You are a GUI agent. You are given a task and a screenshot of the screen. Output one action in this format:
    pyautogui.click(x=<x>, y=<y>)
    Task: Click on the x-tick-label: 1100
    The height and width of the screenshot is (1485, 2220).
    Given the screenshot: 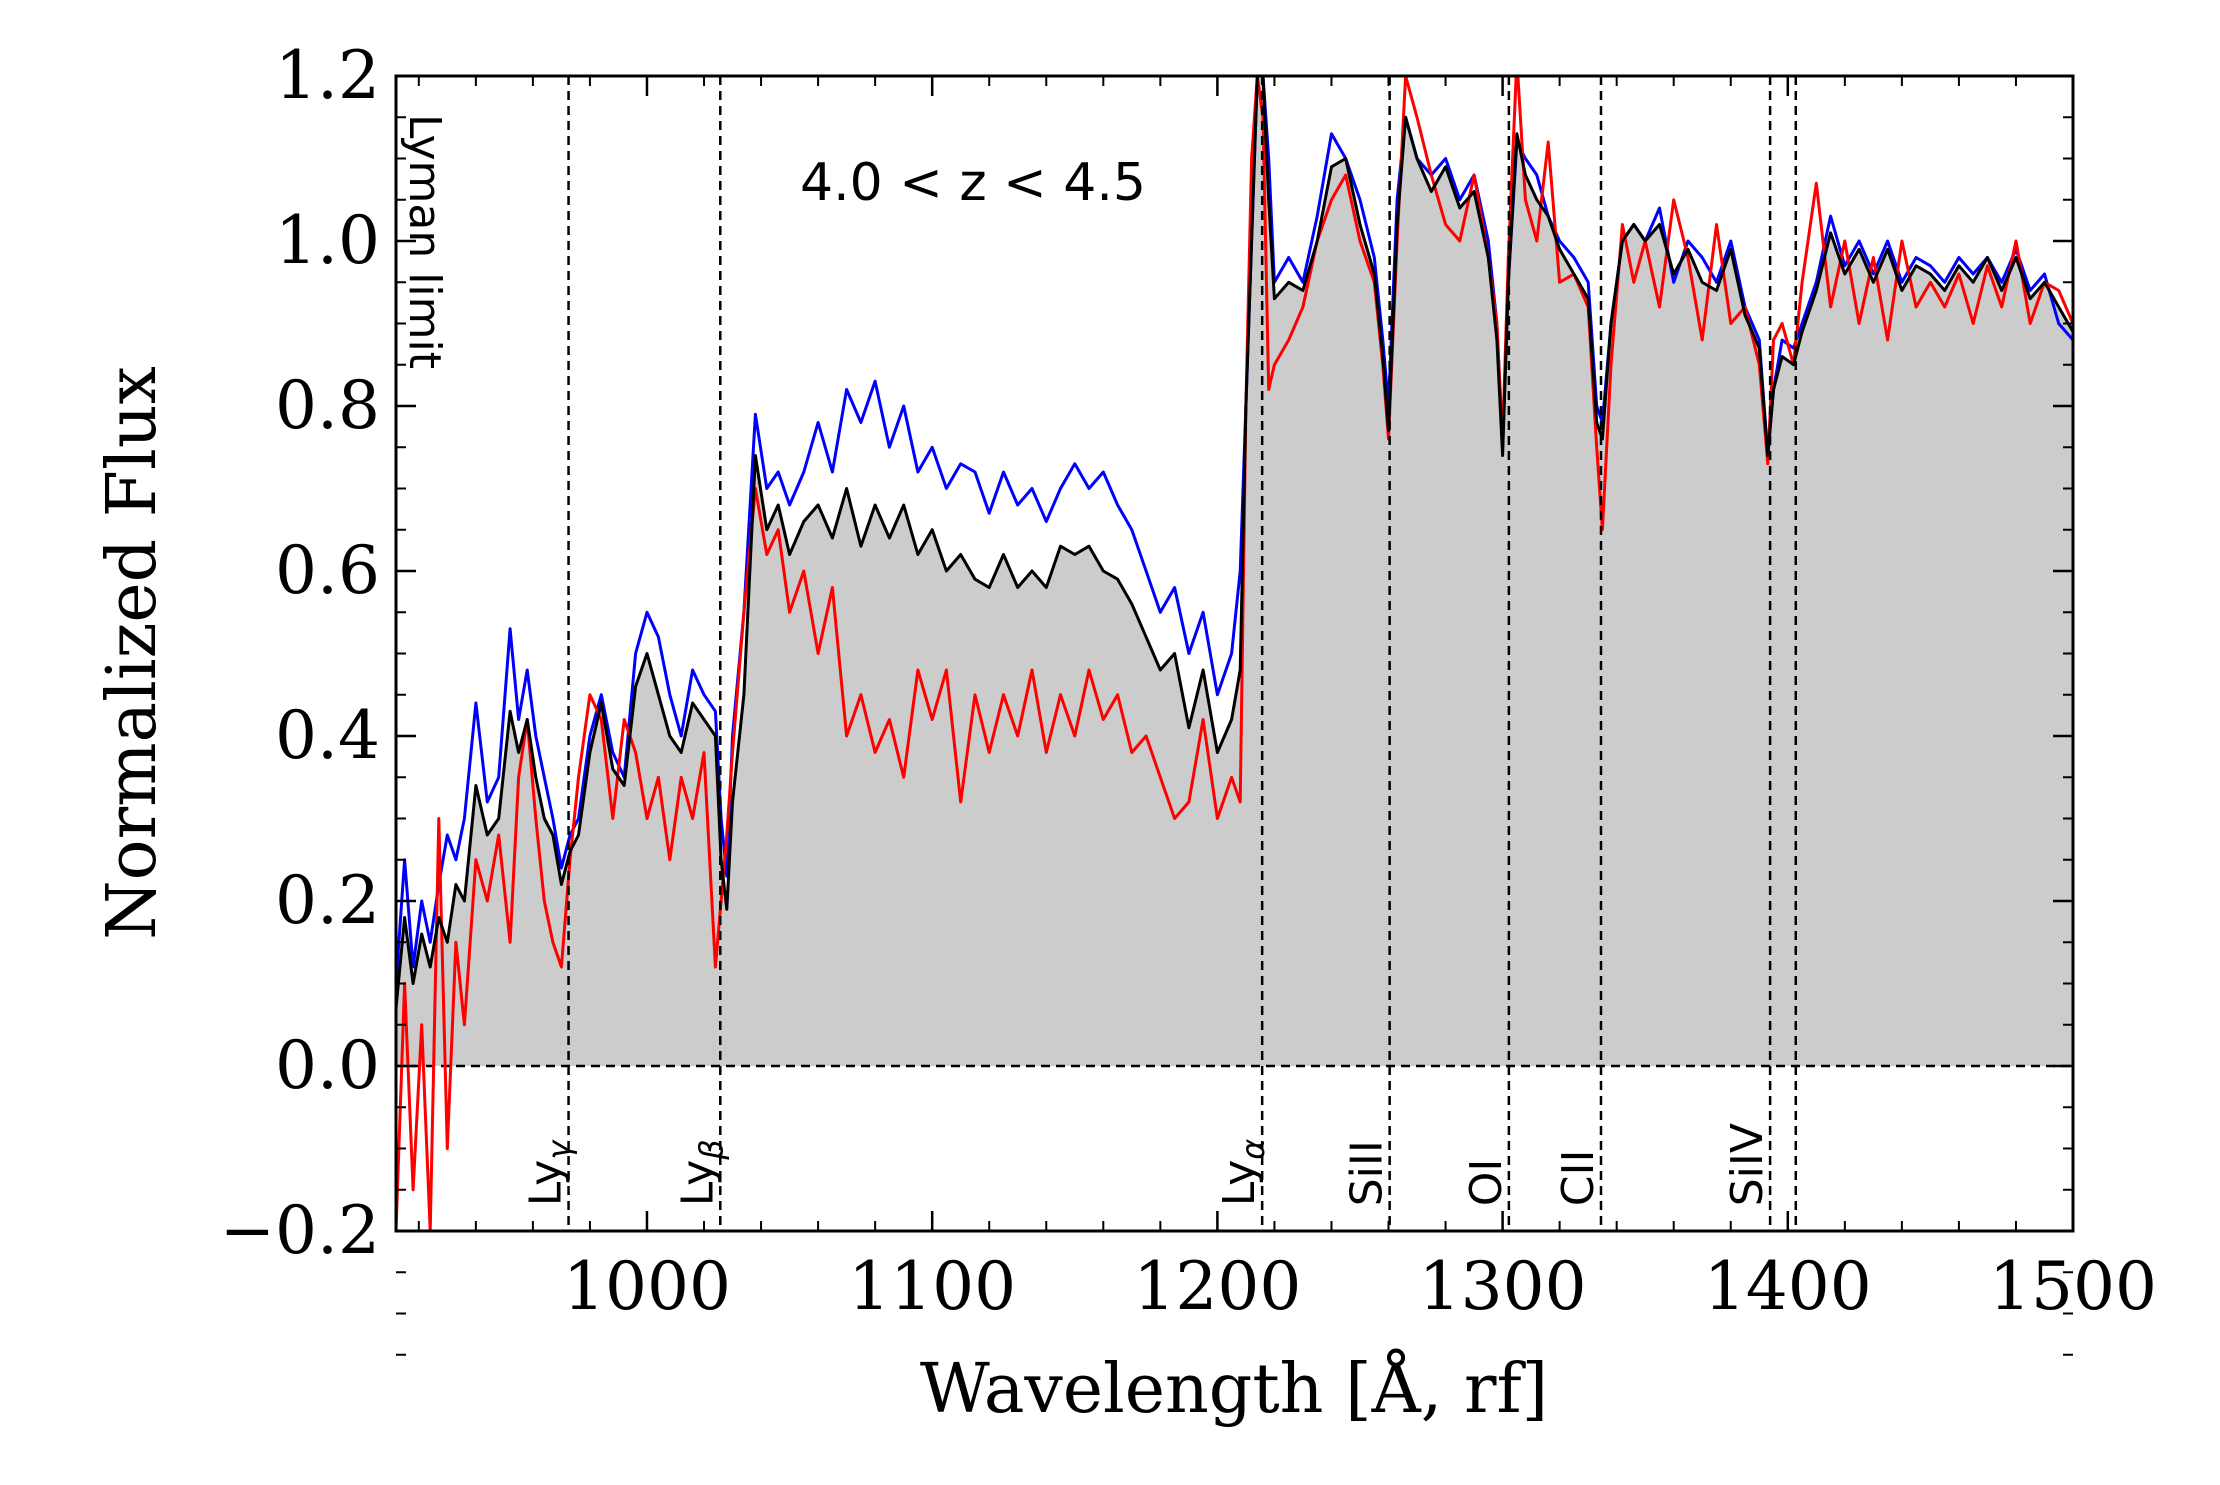 What is the action you would take?
    pyautogui.click(x=932, y=1286)
    